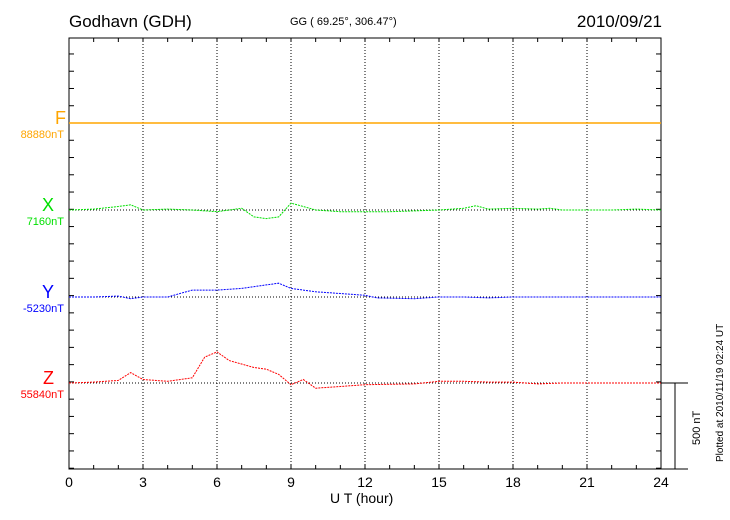 The height and width of the screenshot is (520, 730). I want to click on x-tick-label: 21, so click(587, 482).